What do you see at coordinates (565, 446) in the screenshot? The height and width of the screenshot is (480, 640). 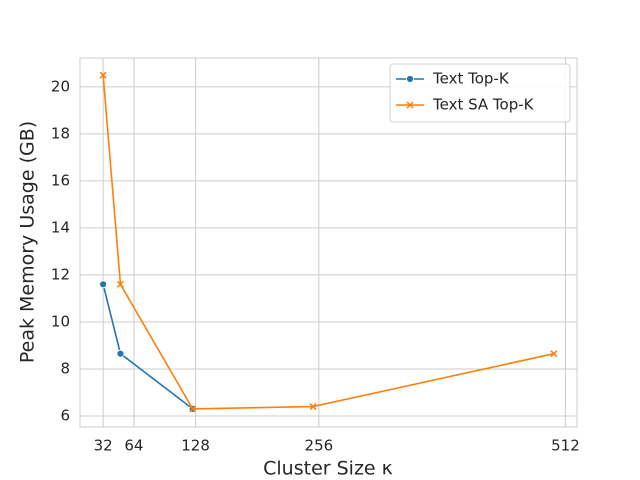 I see `x-tick-label: 512` at bounding box center [565, 446].